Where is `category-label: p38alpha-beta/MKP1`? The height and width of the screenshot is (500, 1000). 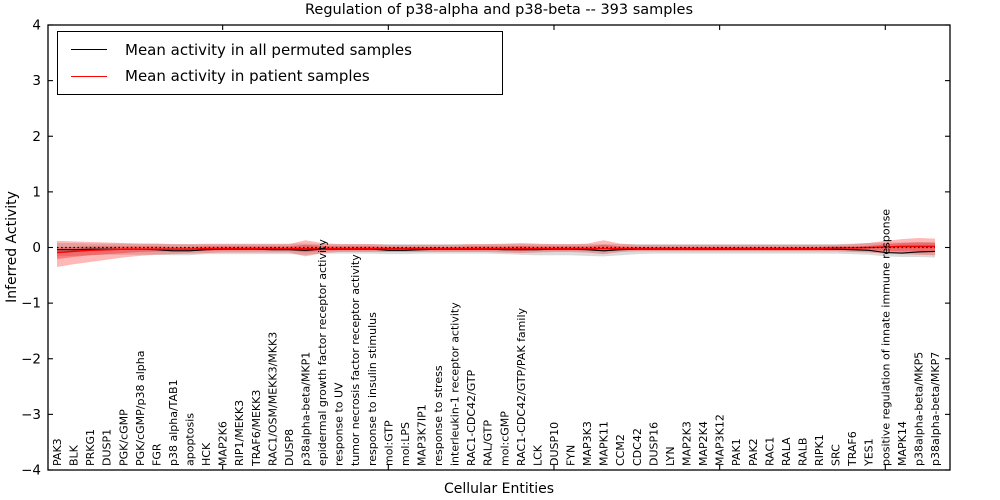
category-label: p38alpha-beta/MKP1 is located at coordinates (305, 409).